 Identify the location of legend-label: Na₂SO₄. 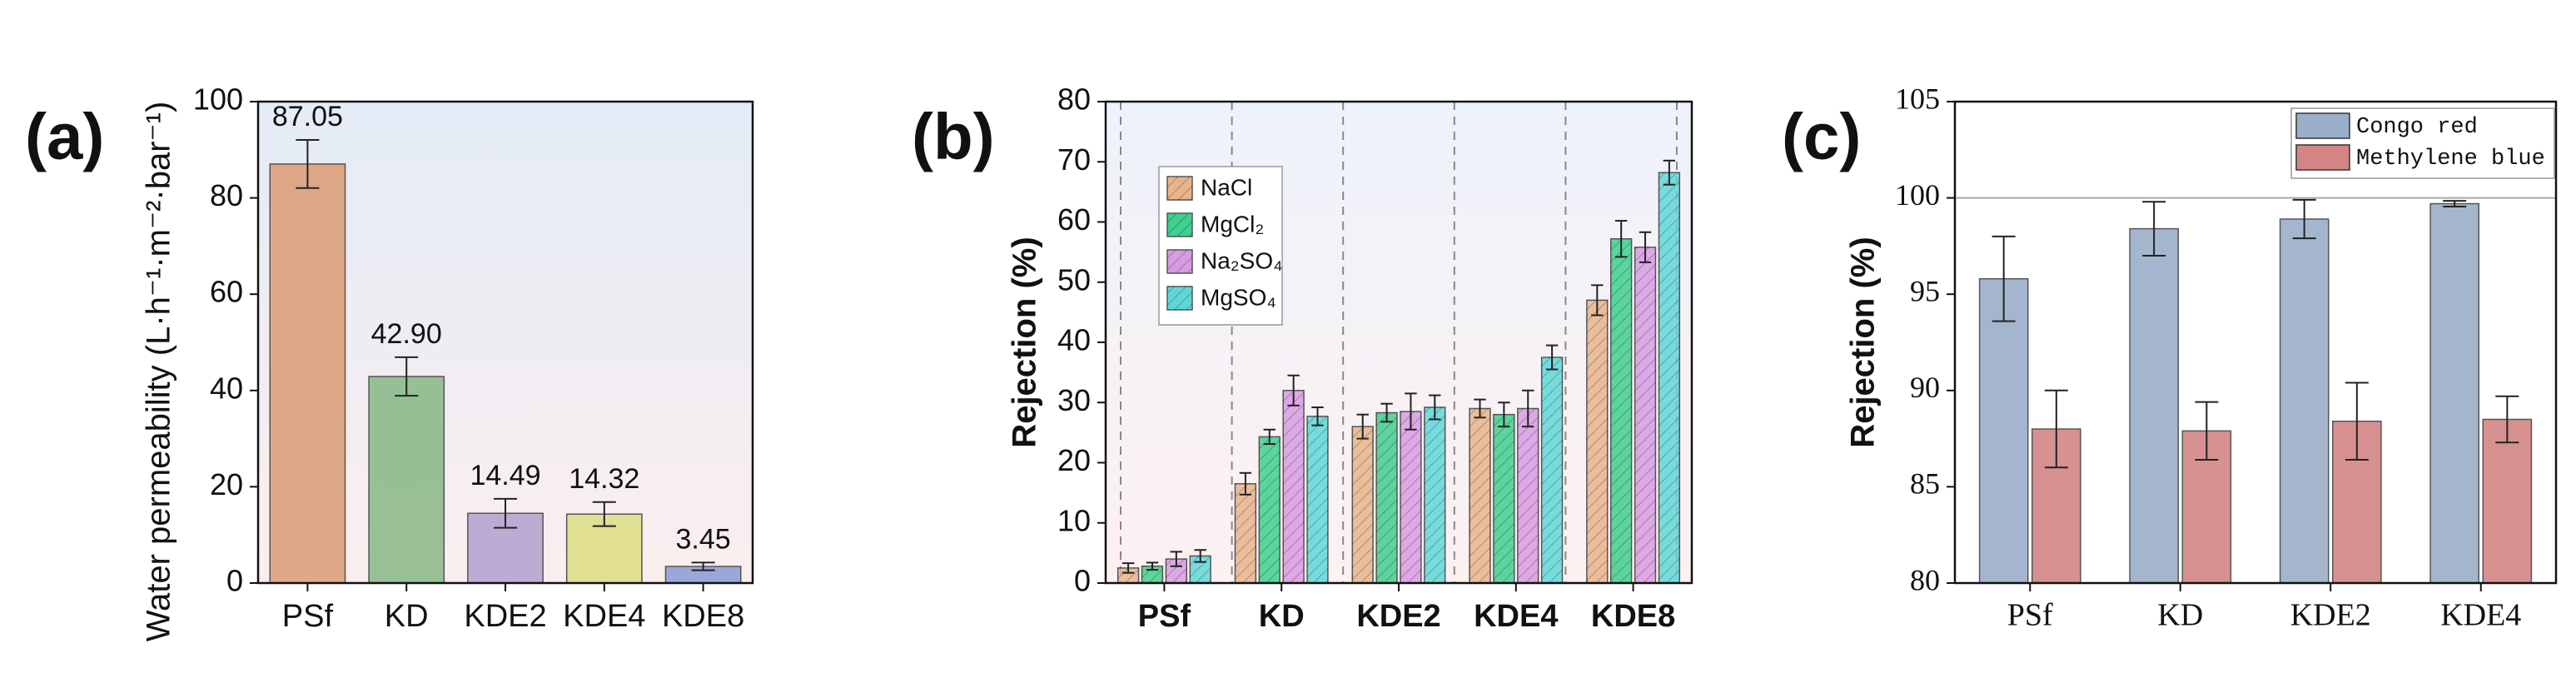
(1242, 260).